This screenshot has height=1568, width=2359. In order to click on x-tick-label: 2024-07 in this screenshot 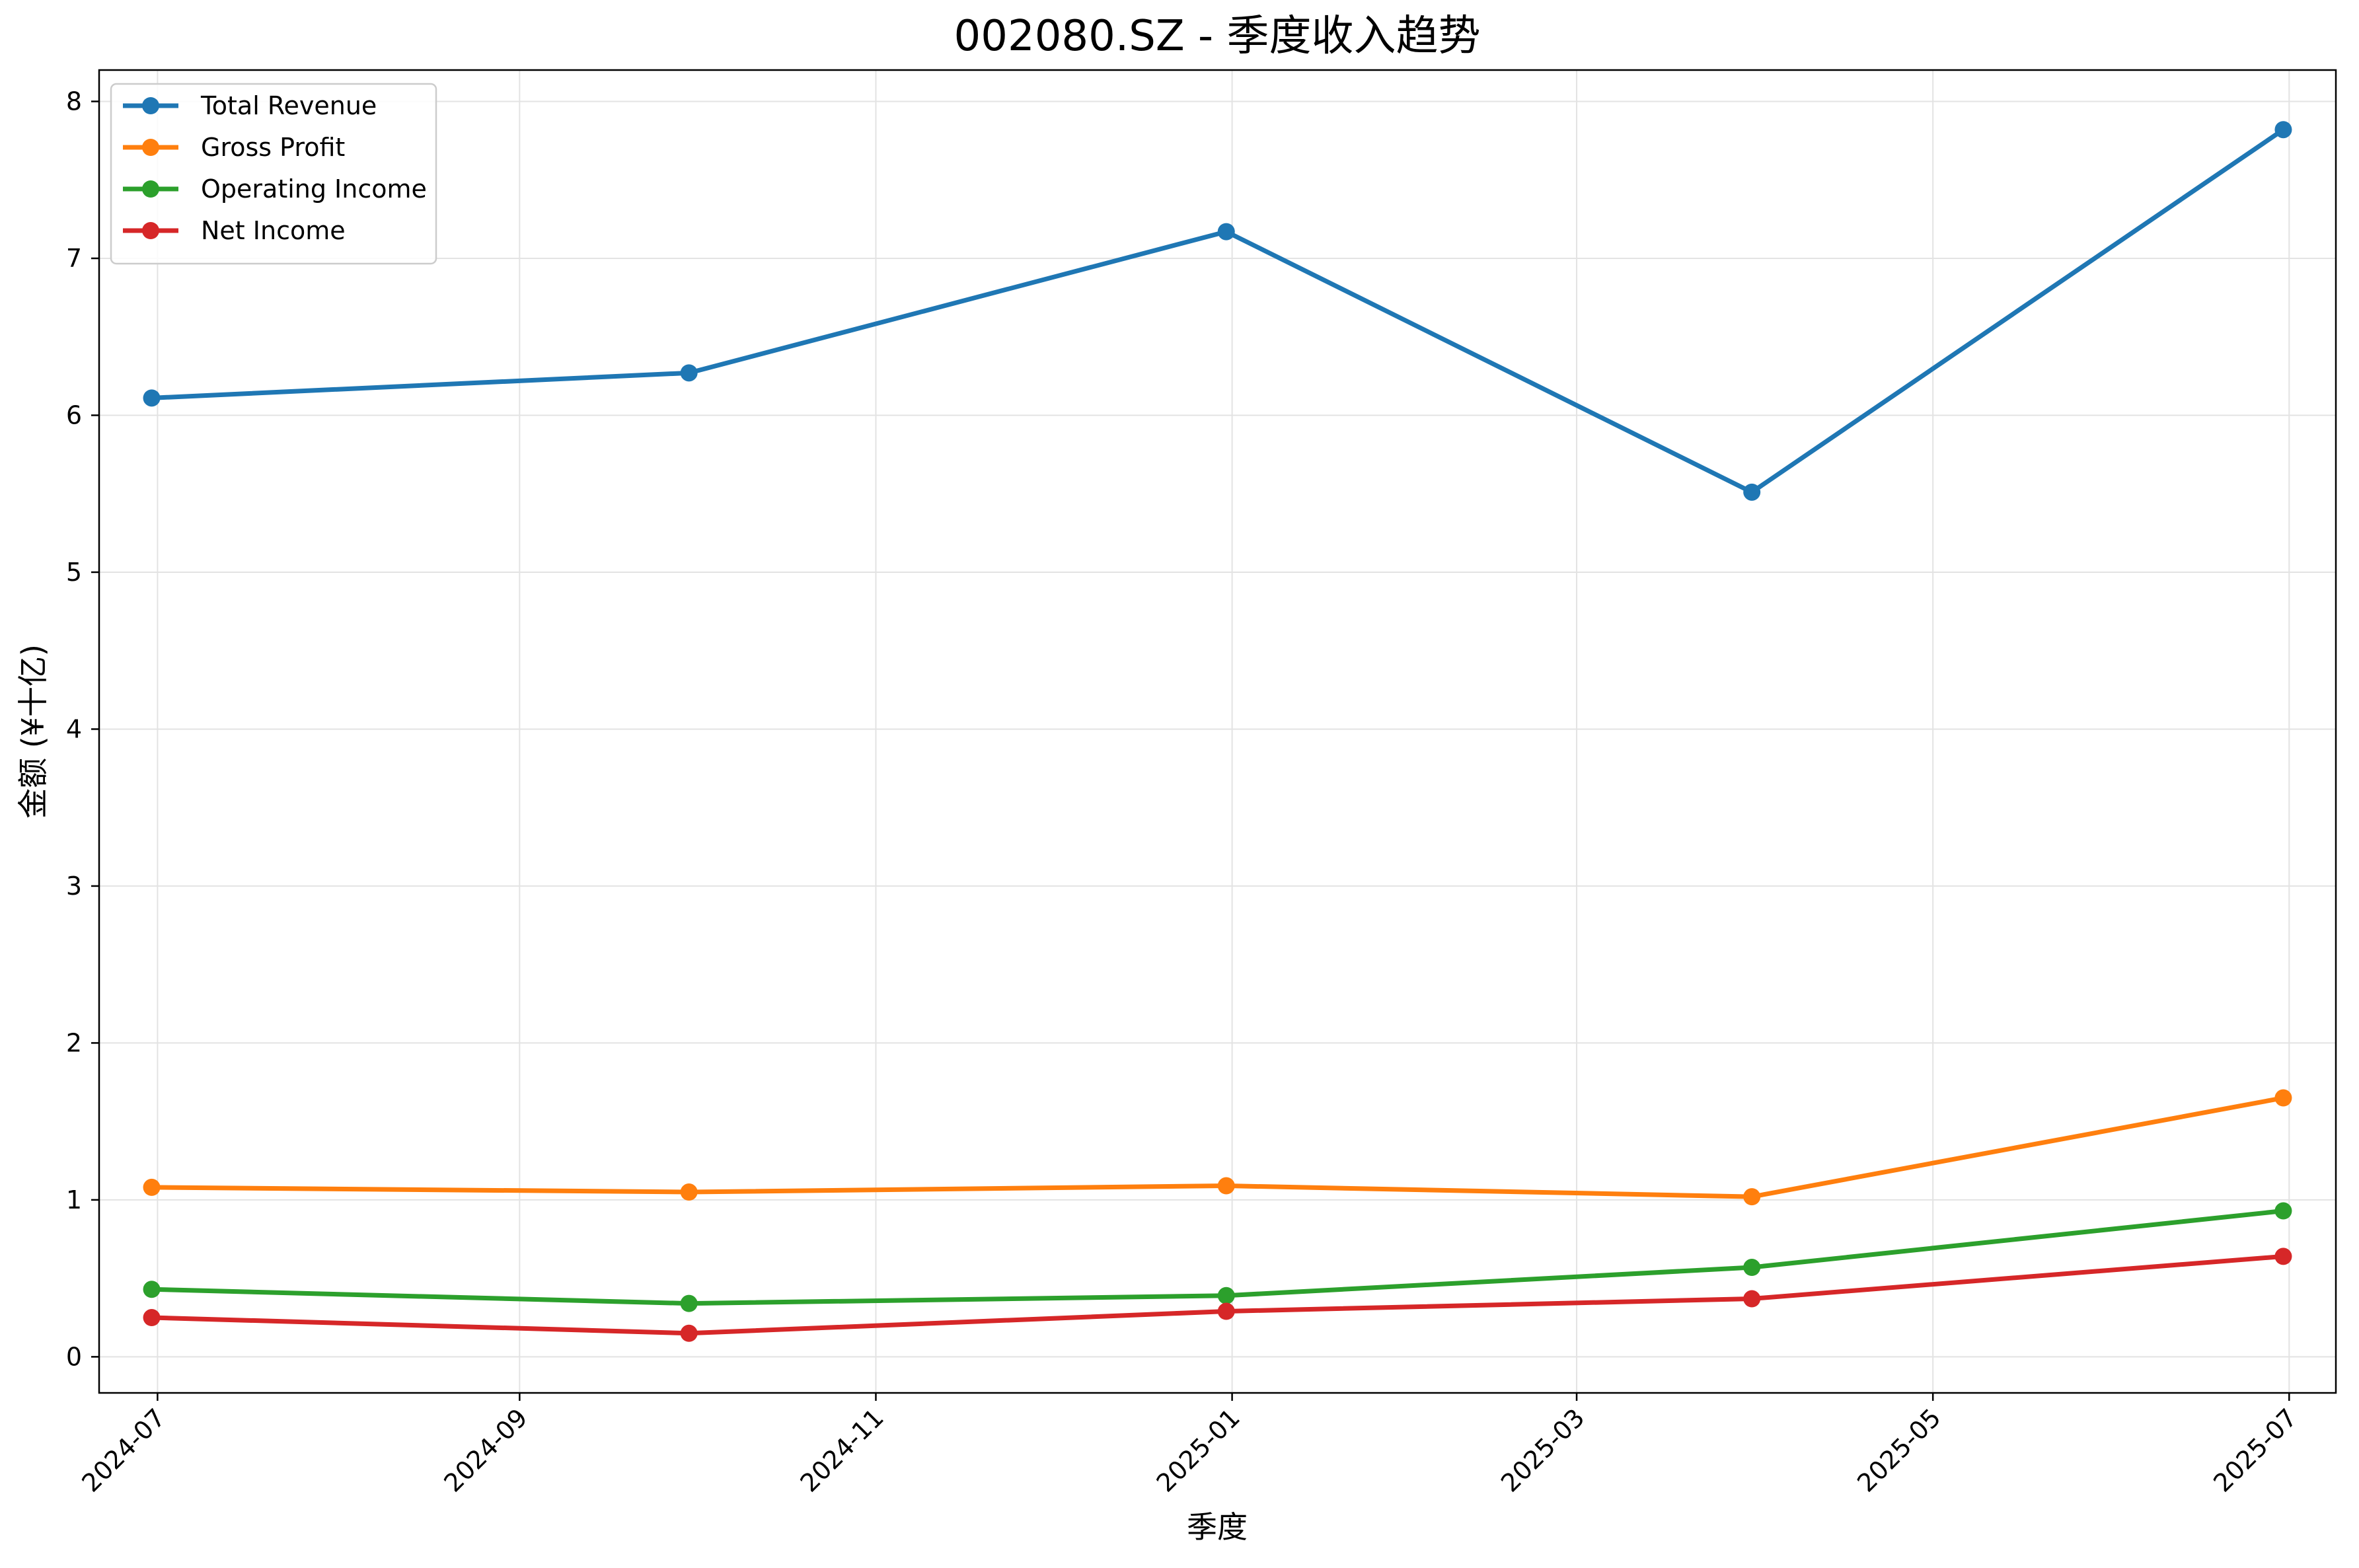, I will do `click(123, 1450)`.